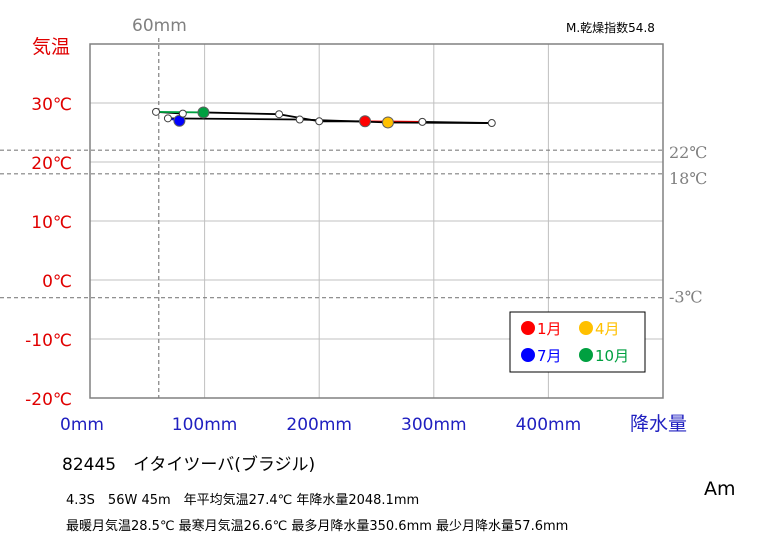 The image size is (763, 545). Describe the element at coordinates (607, 329) in the screenshot. I see `legend-label: 4月` at that location.